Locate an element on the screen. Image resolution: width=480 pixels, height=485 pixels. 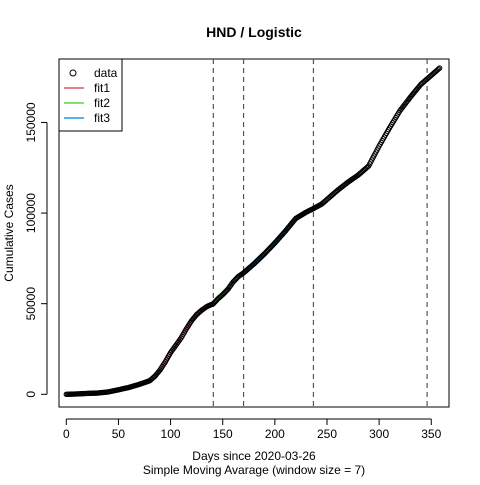
x-tick-label: 150 is located at coordinates (223, 434).